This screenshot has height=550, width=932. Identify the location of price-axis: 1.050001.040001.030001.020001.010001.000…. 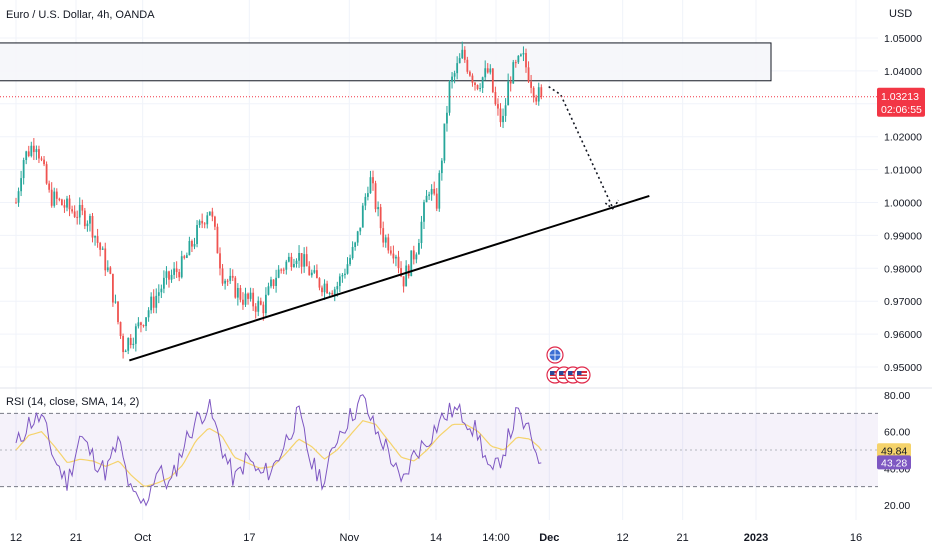
(901, 203).